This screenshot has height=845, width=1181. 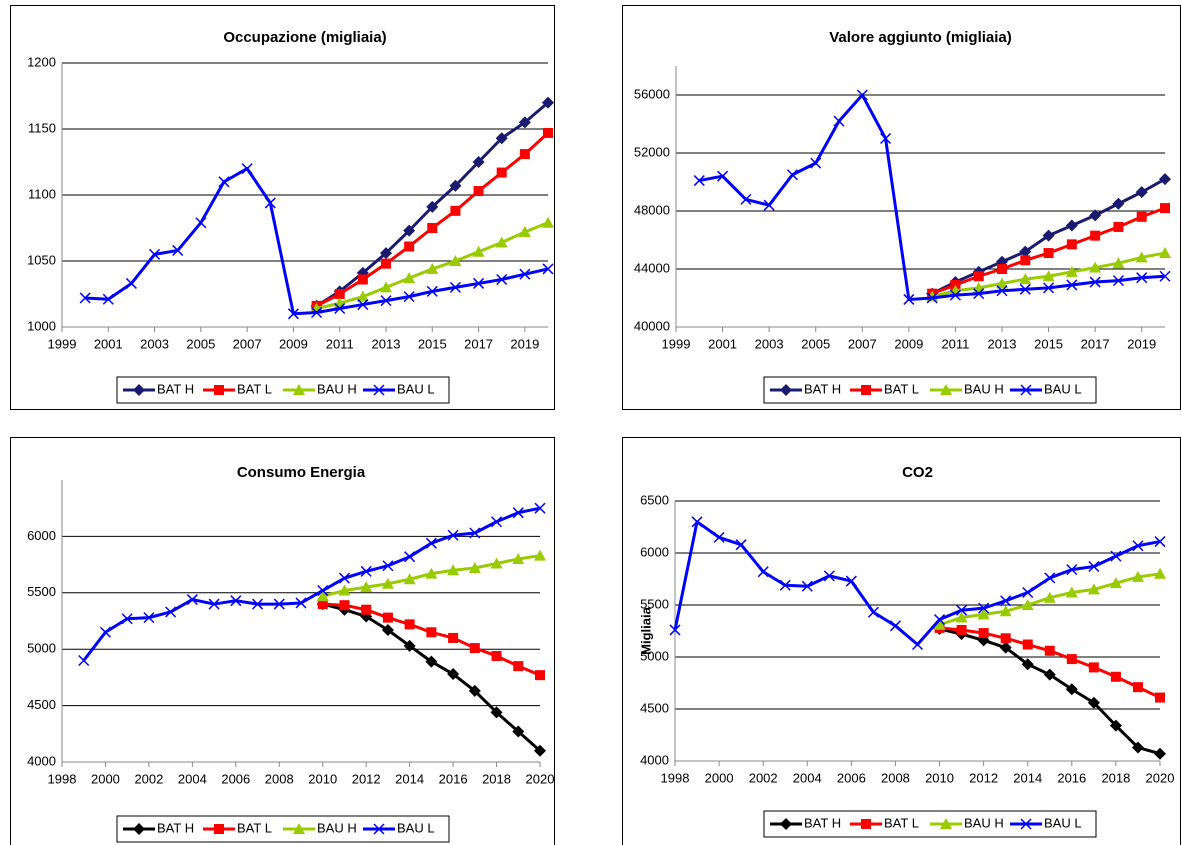 What do you see at coordinates (895, 777) in the screenshot?
I see `x-tick-label: 2008` at bounding box center [895, 777].